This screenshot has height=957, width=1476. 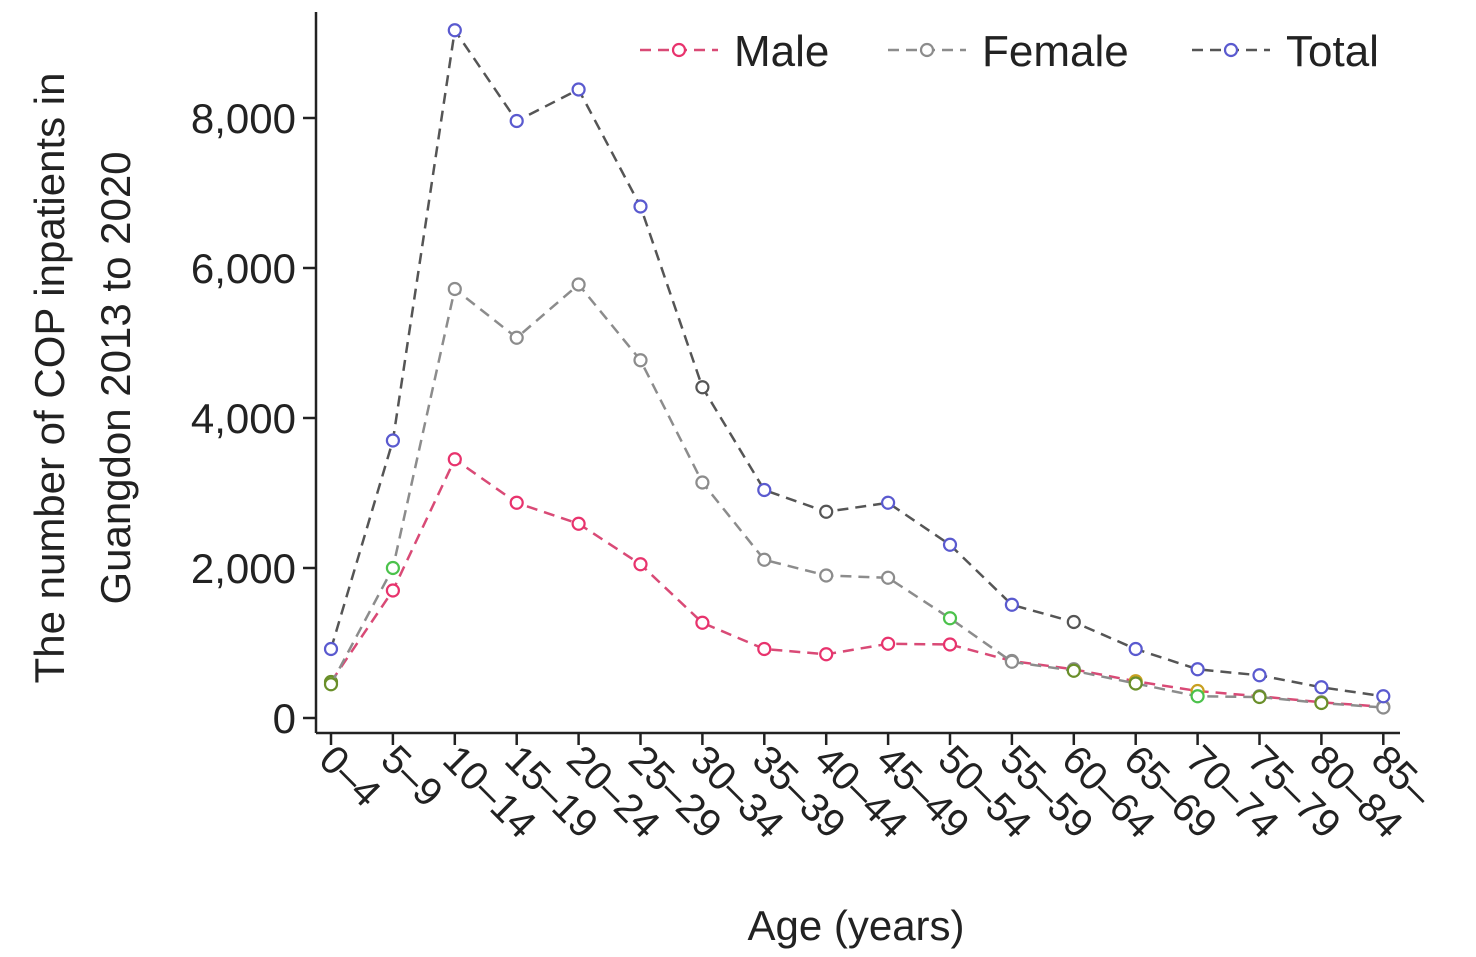 What do you see at coordinates (1332, 51) in the screenshot?
I see `legend-label: Total` at bounding box center [1332, 51].